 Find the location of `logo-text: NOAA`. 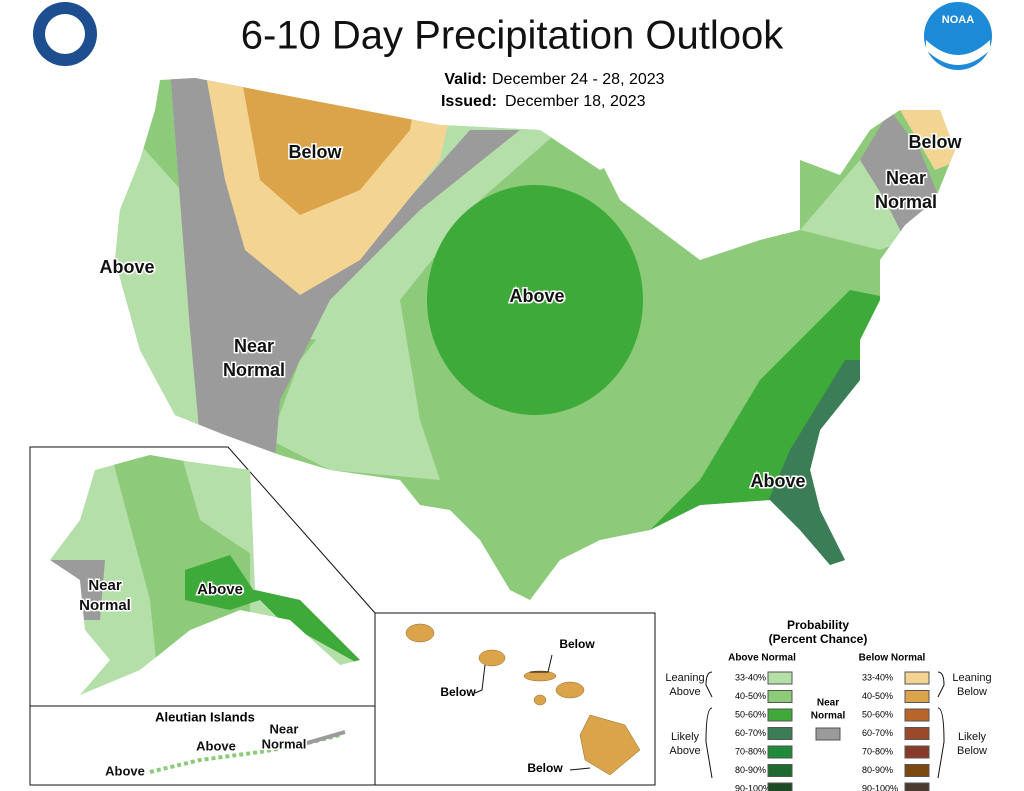

logo-text: NOAA is located at coordinates (958, 20).